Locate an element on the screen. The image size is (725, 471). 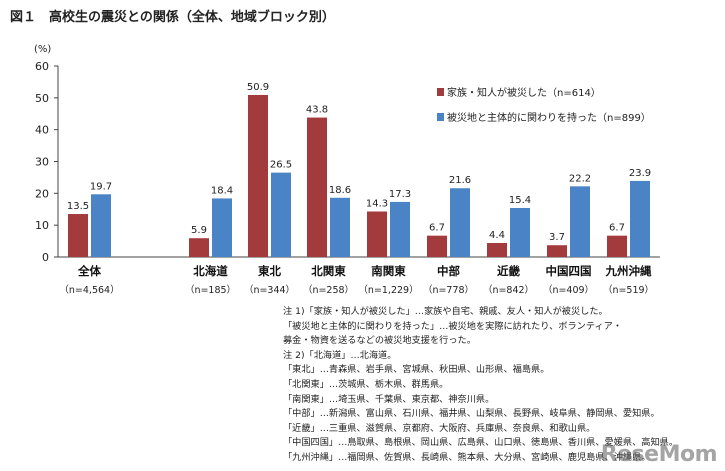
data-label: 15.4 is located at coordinates (520, 200).